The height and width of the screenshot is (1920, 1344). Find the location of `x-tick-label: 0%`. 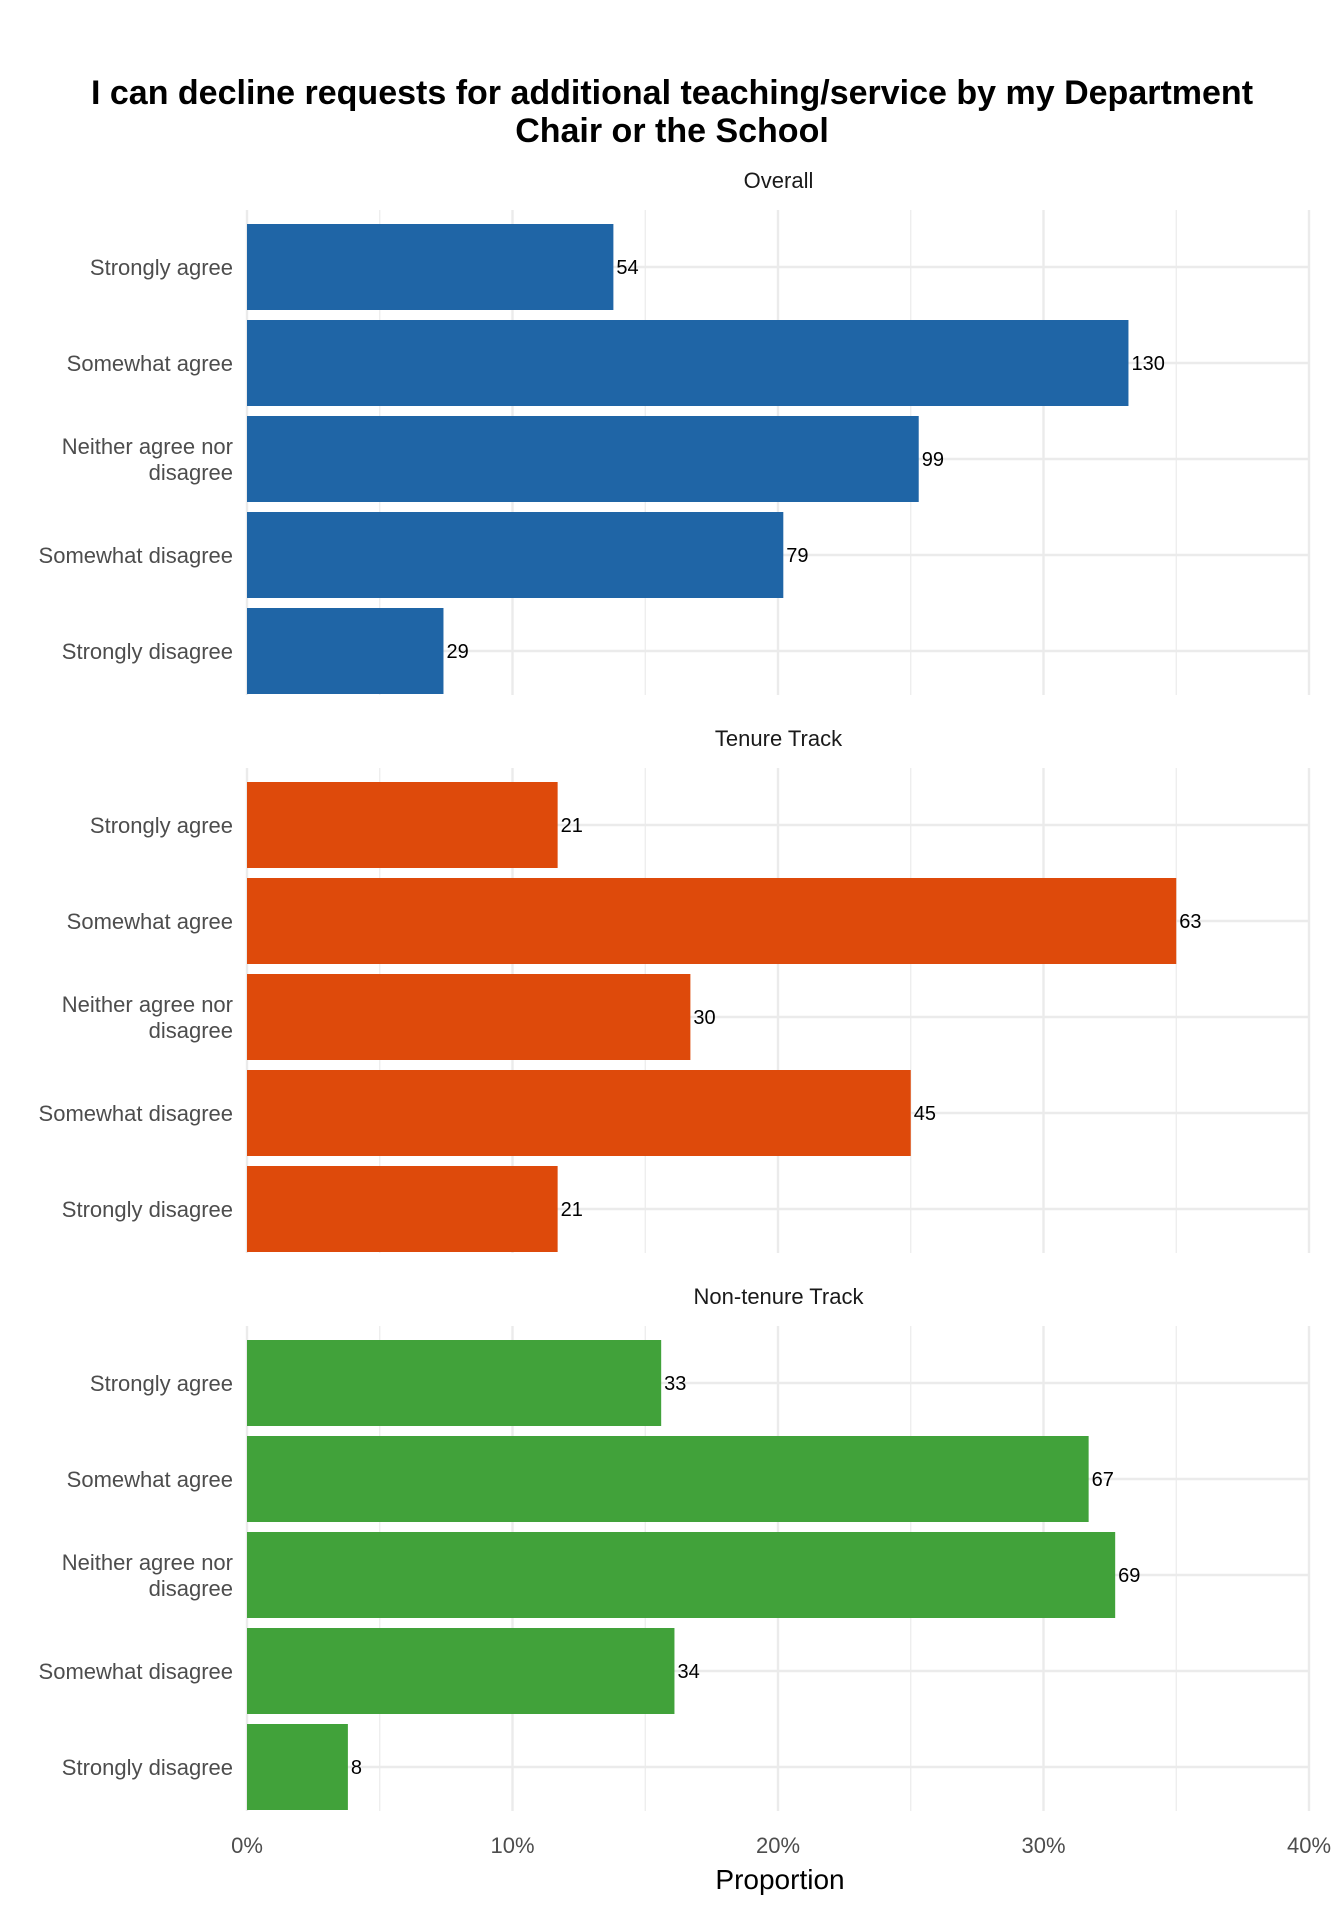

x-tick-label: 0% is located at coordinates (247, 1845).